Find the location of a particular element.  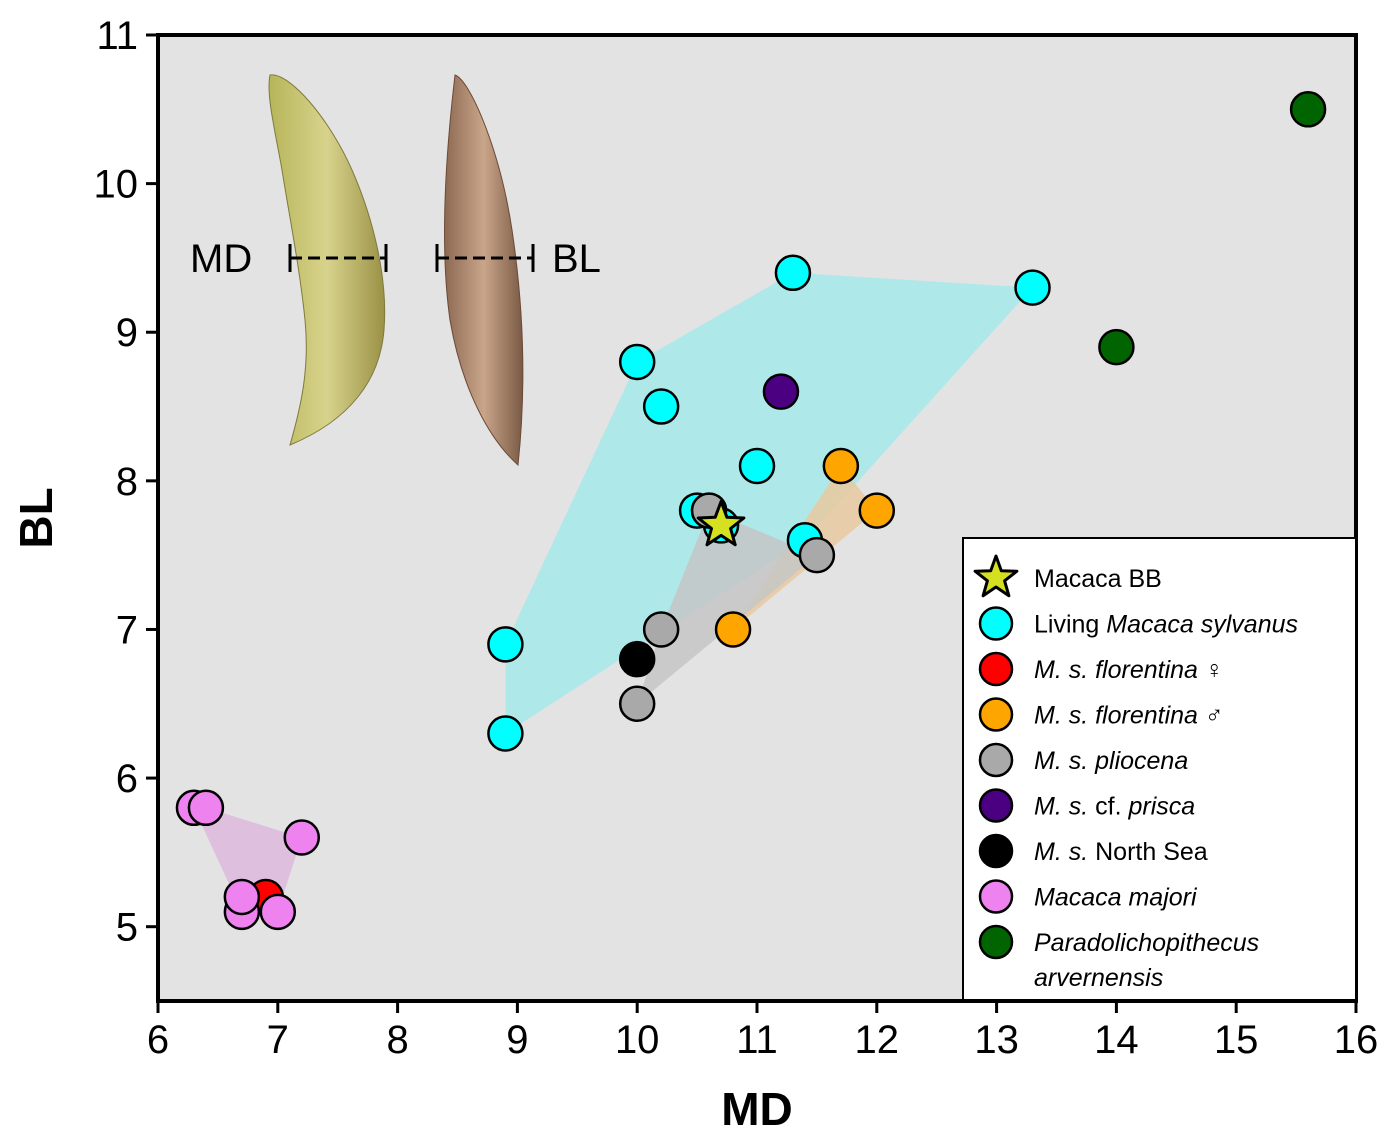

x-tick-label: 10 is located at coordinates (637, 1040).